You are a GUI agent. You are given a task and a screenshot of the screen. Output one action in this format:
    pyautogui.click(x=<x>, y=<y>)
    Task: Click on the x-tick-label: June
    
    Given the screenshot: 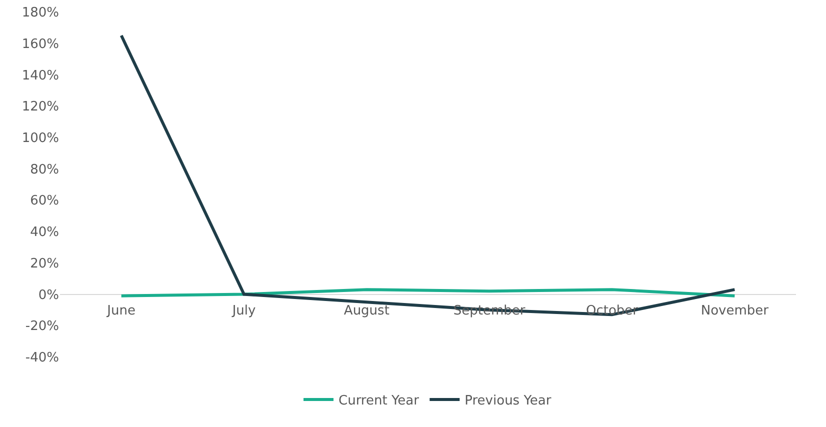 What is the action you would take?
    pyautogui.click(x=121, y=310)
    